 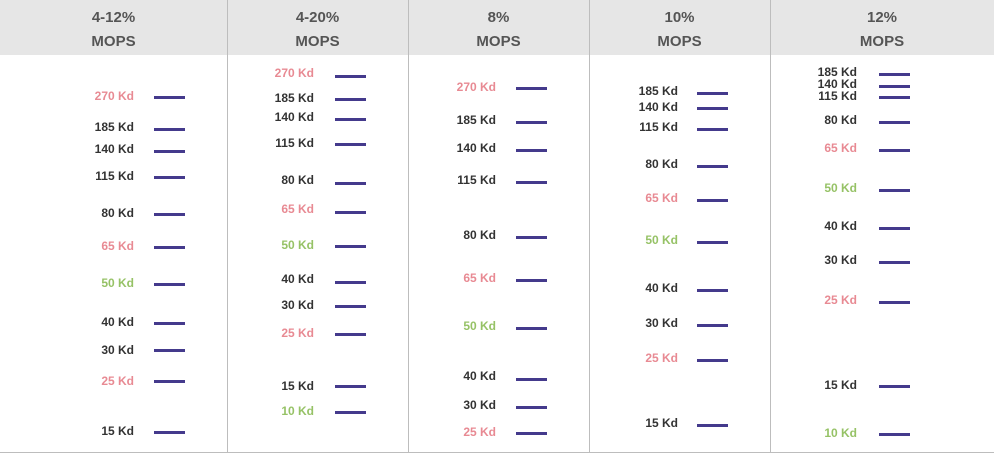 What do you see at coordinates (882, 17) in the screenshot?
I see `lane-header-gel: 12%` at bounding box center [882, 17].